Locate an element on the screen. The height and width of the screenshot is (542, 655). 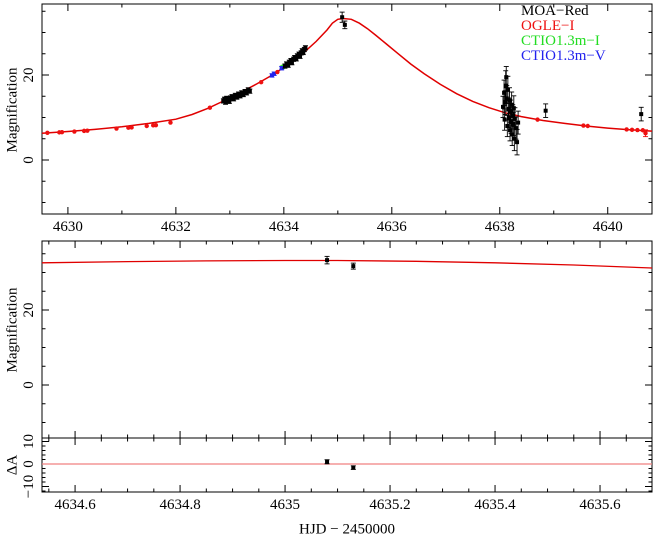
svg-text: 4635.2 is located at coordinates (389, 505).